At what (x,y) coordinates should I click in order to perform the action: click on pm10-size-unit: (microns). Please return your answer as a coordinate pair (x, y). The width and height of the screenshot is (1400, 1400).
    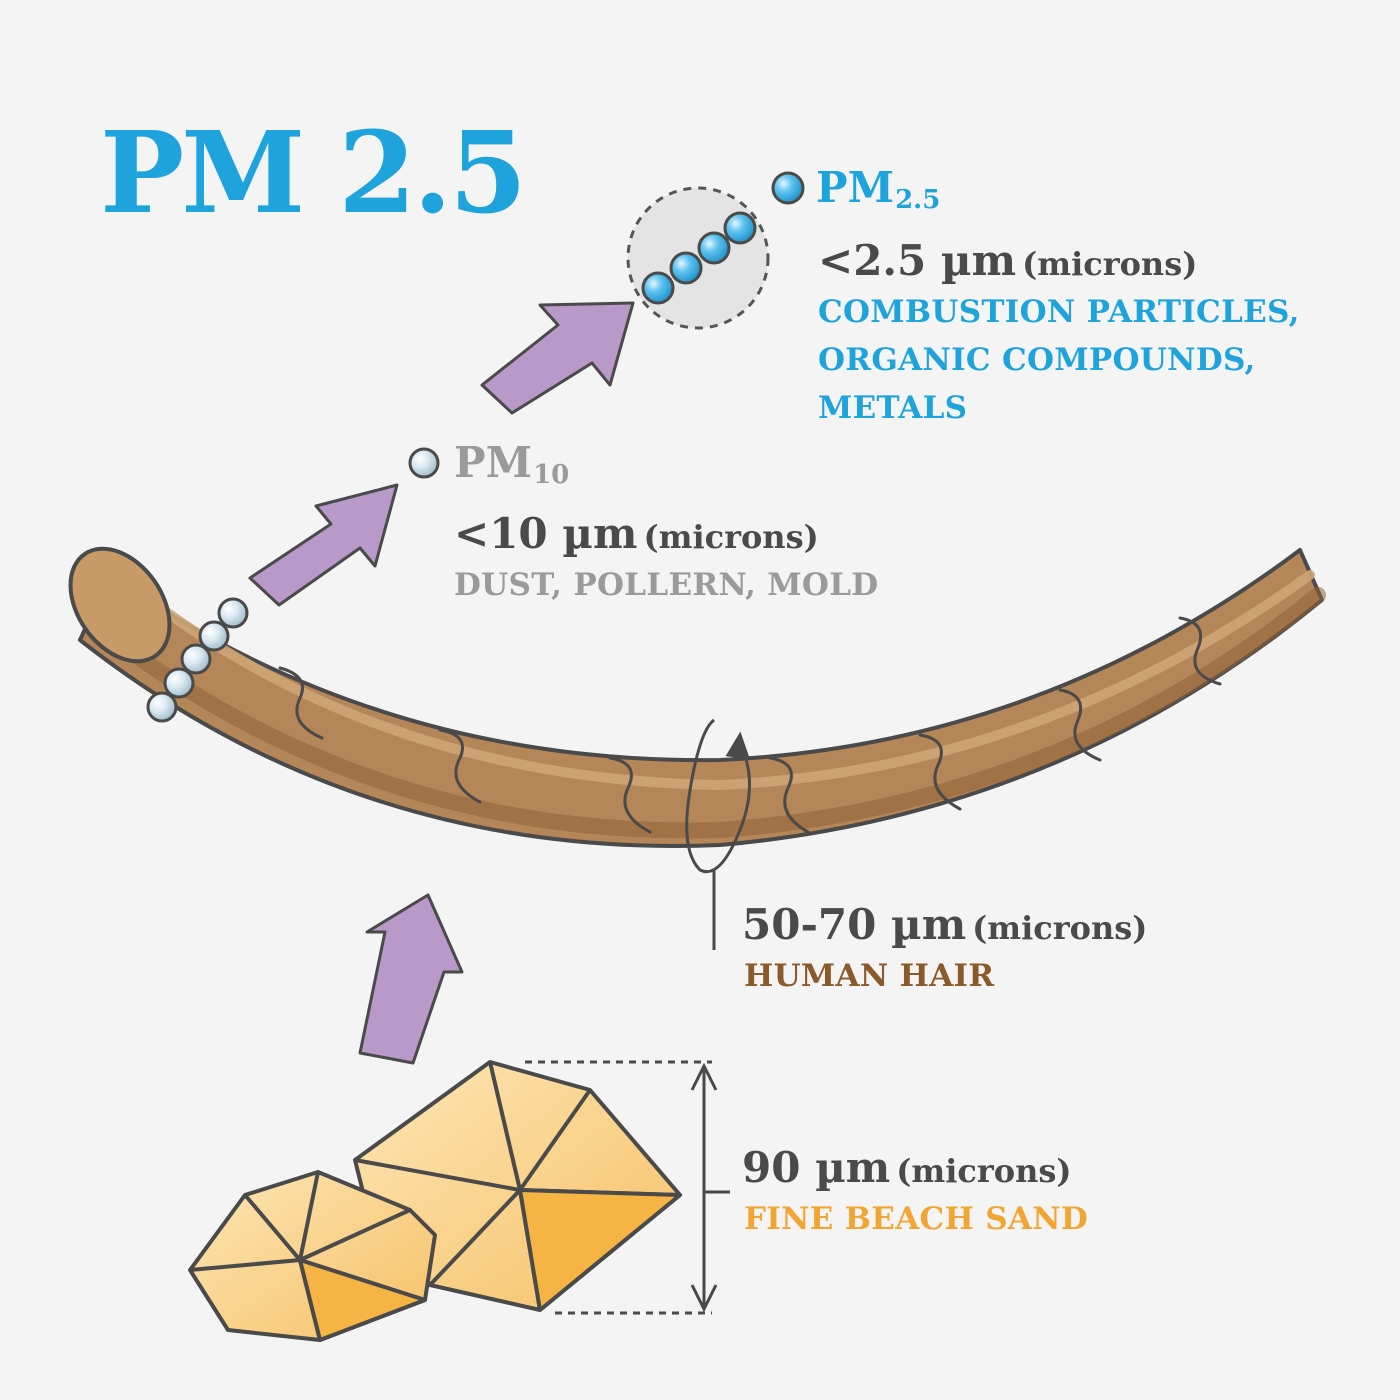
    Looking at the image, I should click on (731, 537).